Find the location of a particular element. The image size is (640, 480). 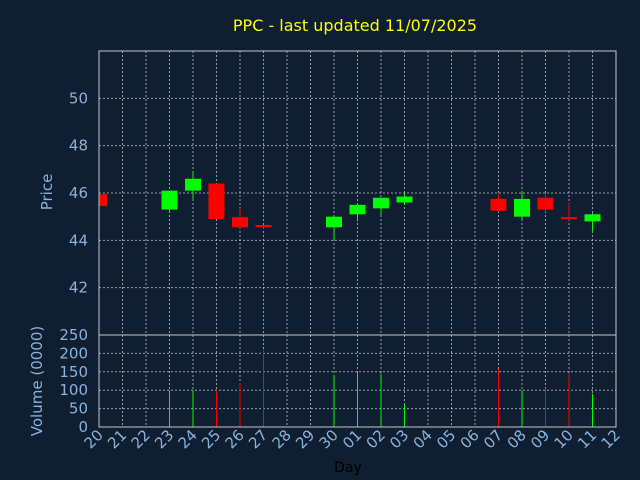

volume-layer is located at coordinates (381, 388).